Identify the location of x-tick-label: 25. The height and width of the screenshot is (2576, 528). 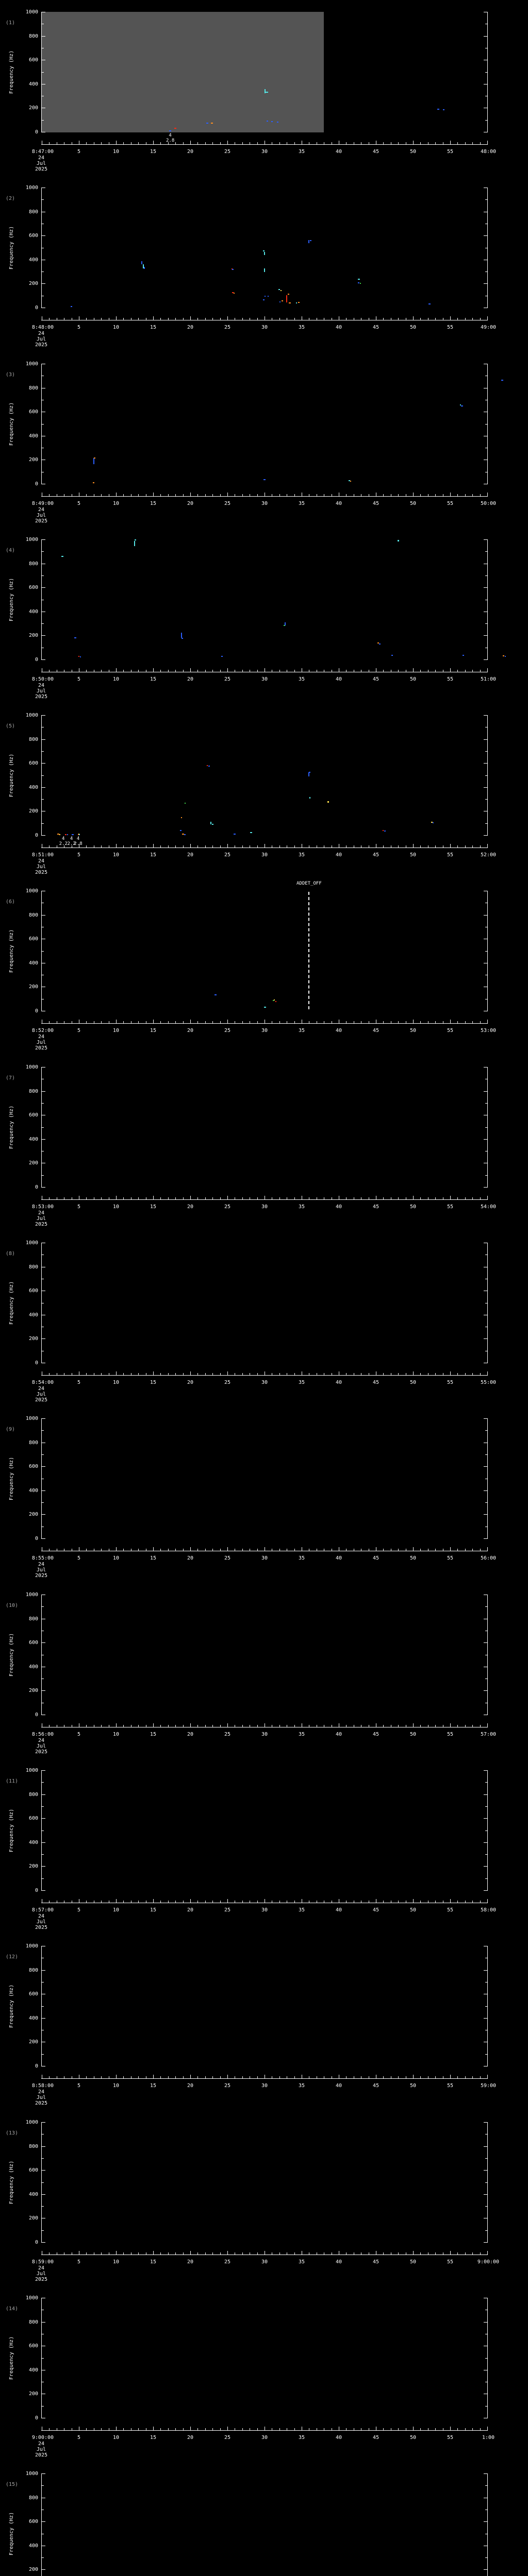
(228, 327).